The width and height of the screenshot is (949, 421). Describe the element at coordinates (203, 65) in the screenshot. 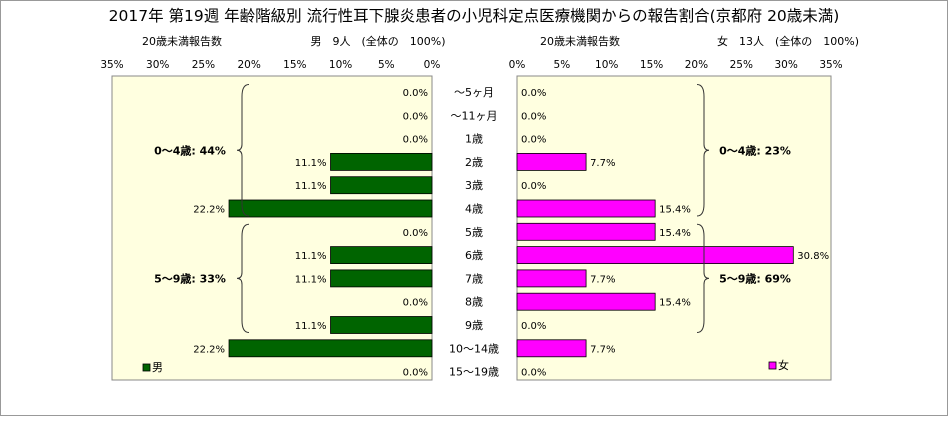

I see `left-x-tick-label: 25%` at that location.